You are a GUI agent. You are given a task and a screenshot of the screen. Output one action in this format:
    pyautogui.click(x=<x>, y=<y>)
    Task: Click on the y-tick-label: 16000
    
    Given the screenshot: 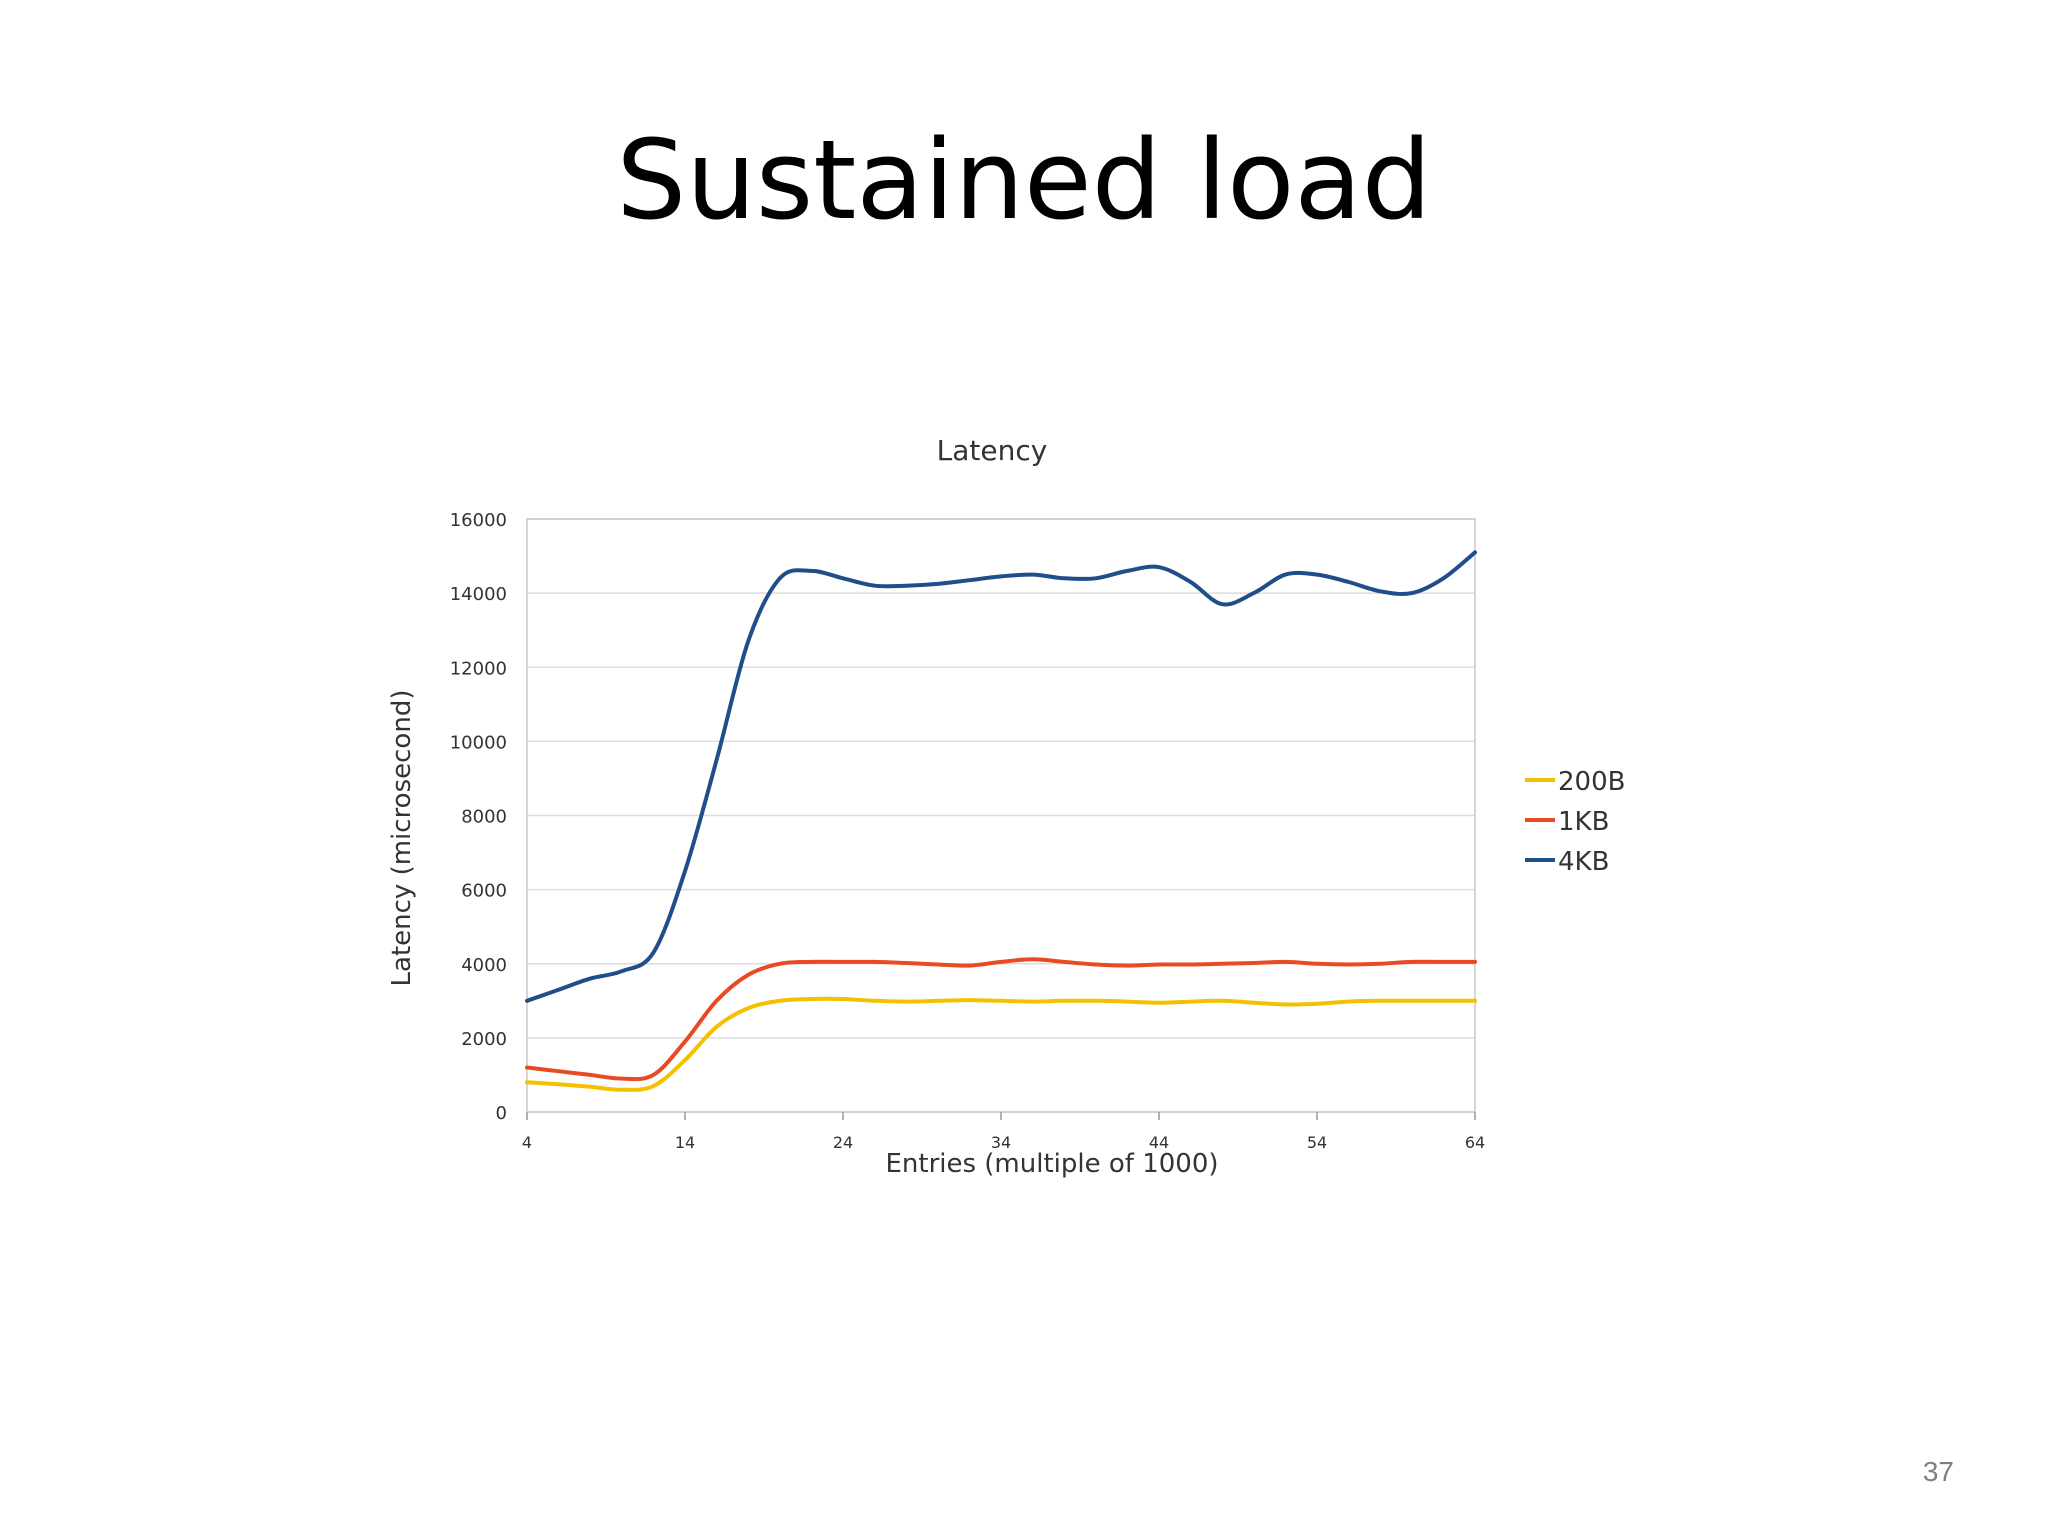 What is the action you would take?
    pyautogui.click(x=478, y=520)
    